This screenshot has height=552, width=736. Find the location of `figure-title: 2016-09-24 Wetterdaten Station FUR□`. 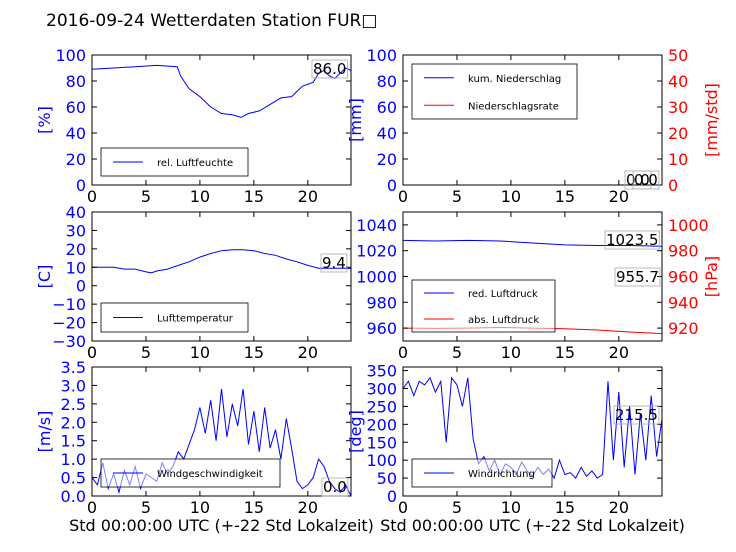

figure-title: 2016-09-24 Wetterdaten Station FUR□ is located at coordinates (211, 21).